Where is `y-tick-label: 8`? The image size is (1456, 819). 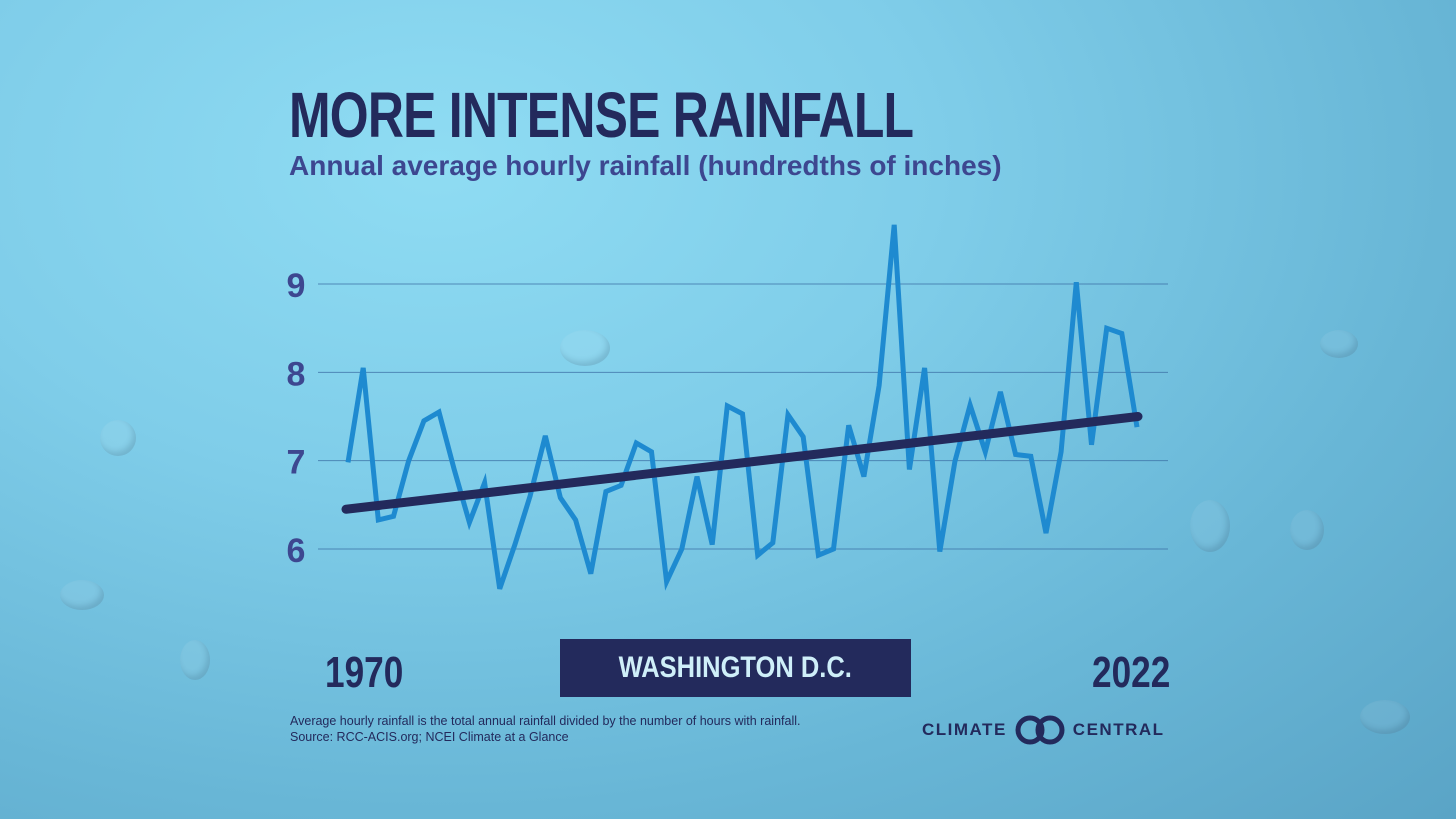 y-tick-label: 8 is located at coordinates (296, 374).